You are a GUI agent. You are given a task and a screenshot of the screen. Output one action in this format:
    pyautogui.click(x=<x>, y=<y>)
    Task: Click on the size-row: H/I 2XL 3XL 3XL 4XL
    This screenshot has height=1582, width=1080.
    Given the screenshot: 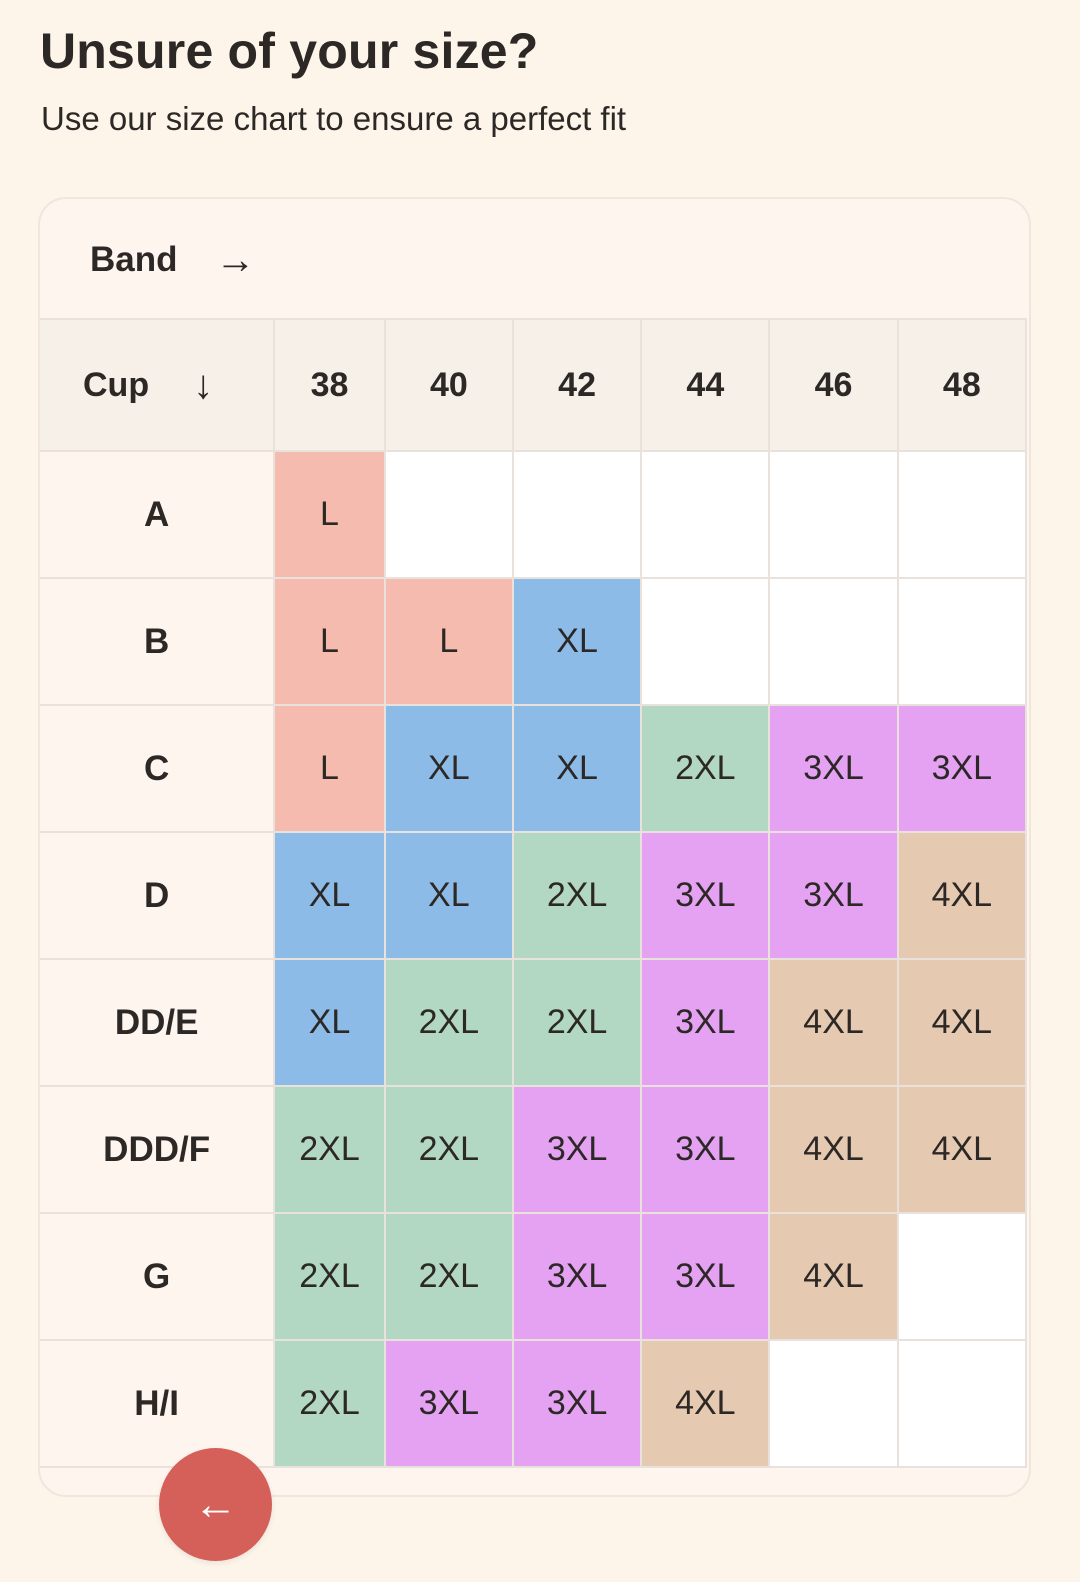 What is the action you would take?
    pyautogui.click(x=534, y=1403)
    